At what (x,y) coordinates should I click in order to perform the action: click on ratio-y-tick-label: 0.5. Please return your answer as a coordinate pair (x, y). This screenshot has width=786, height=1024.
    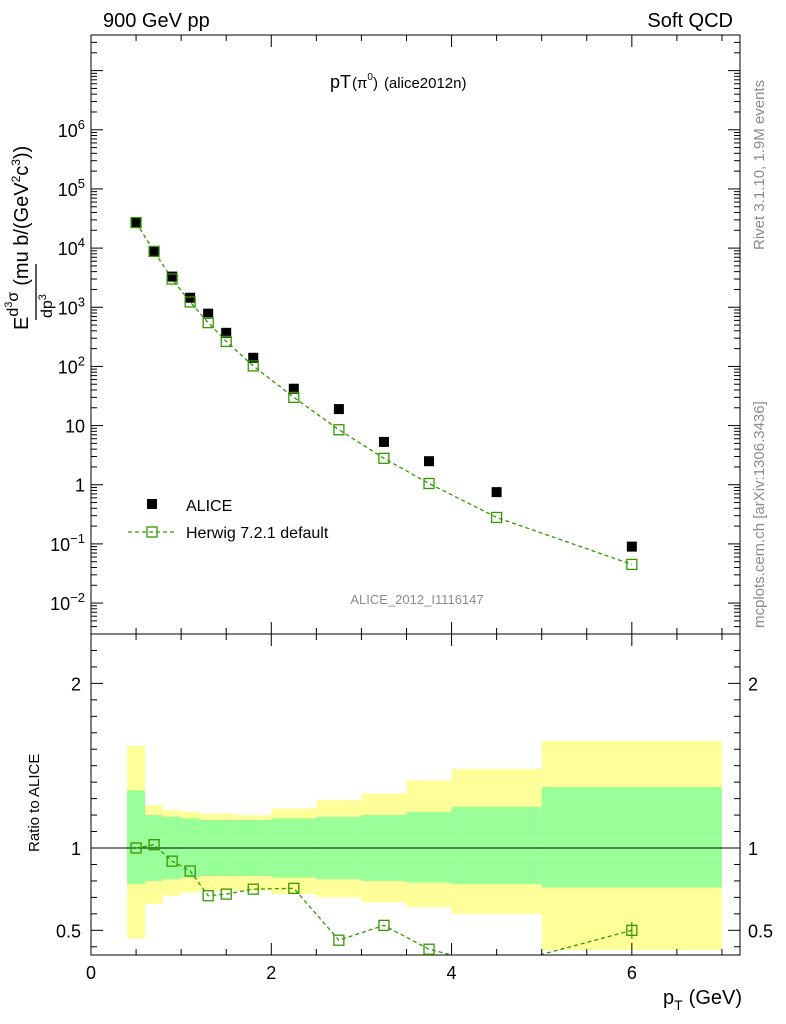
    Looking at the image, I should click on (68, 931).